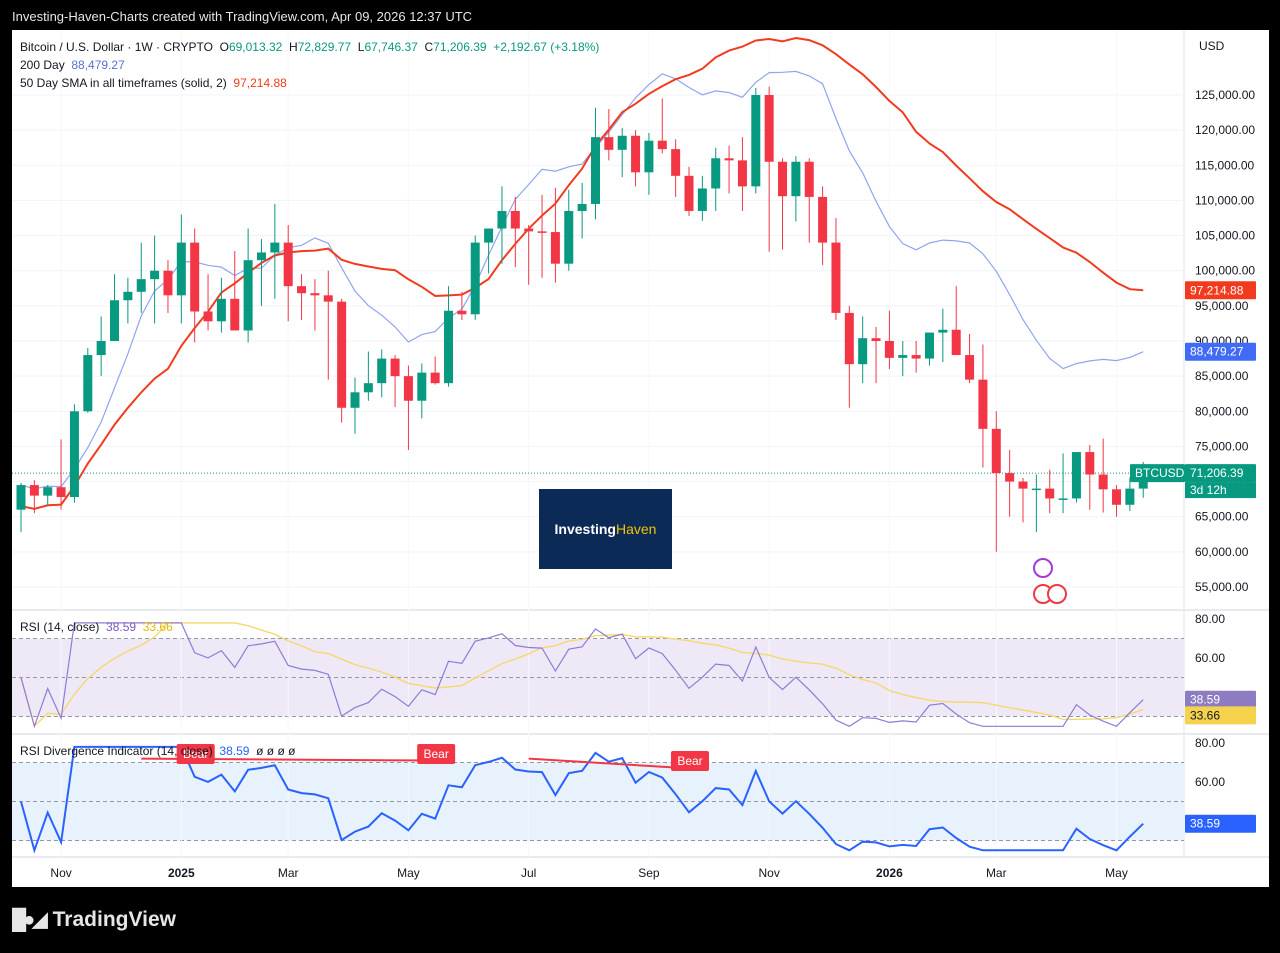  Describe the element at coordinates (1043, 568) in the screenshot. I see `event-icon` at that location.